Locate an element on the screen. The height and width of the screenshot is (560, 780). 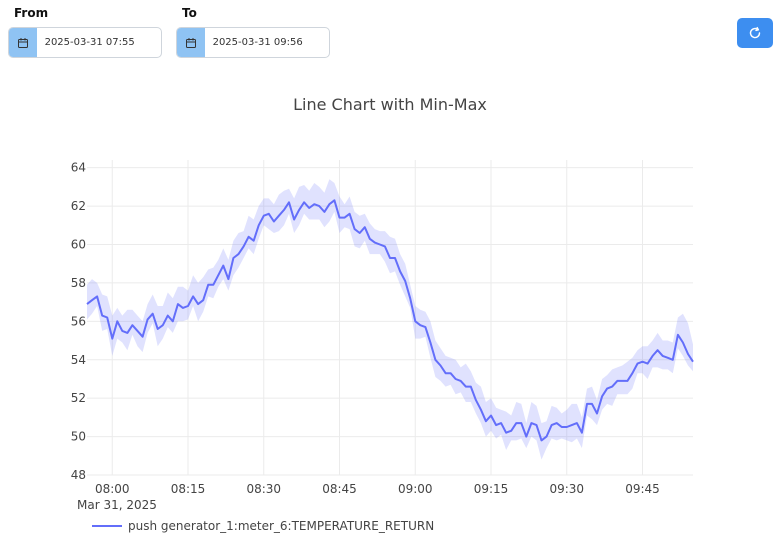
y-tick-label: 50 is located at coordinates (78, 437).